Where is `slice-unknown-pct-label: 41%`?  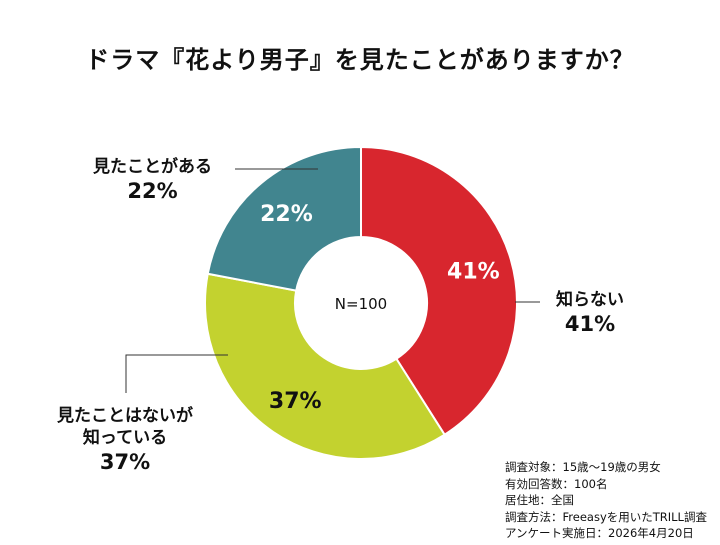
slice-unknown-pct-label: 41% is located at coordinates (473, 271).